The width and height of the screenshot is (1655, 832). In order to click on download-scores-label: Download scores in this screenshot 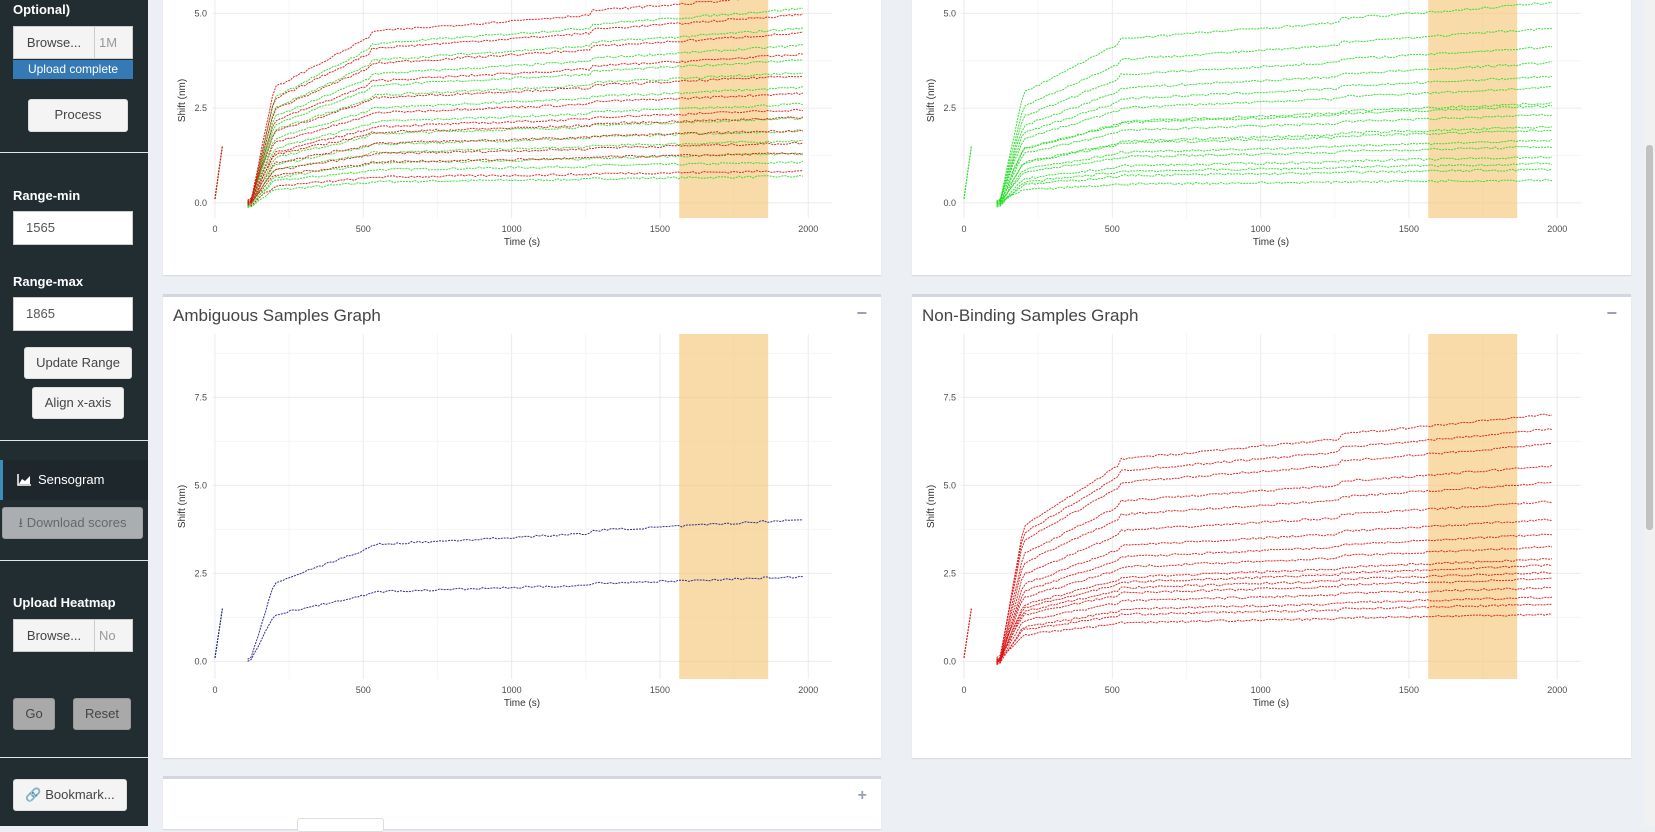, I will do `click(76, 522)`.